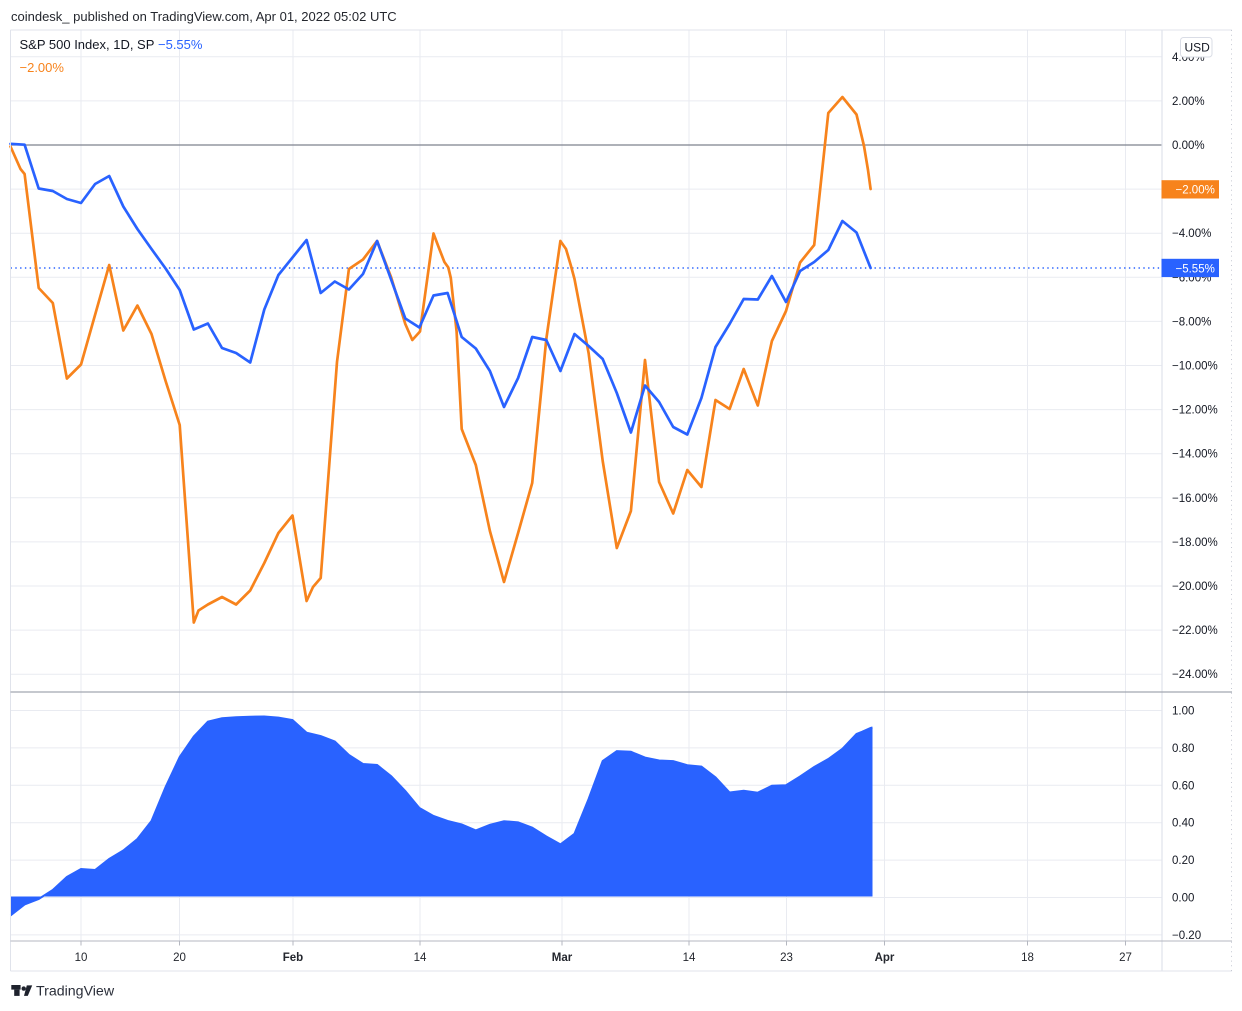 This screenshot has height=1011, width=1242. I want to click on svg-text: −0.20, so click(1186, 936).